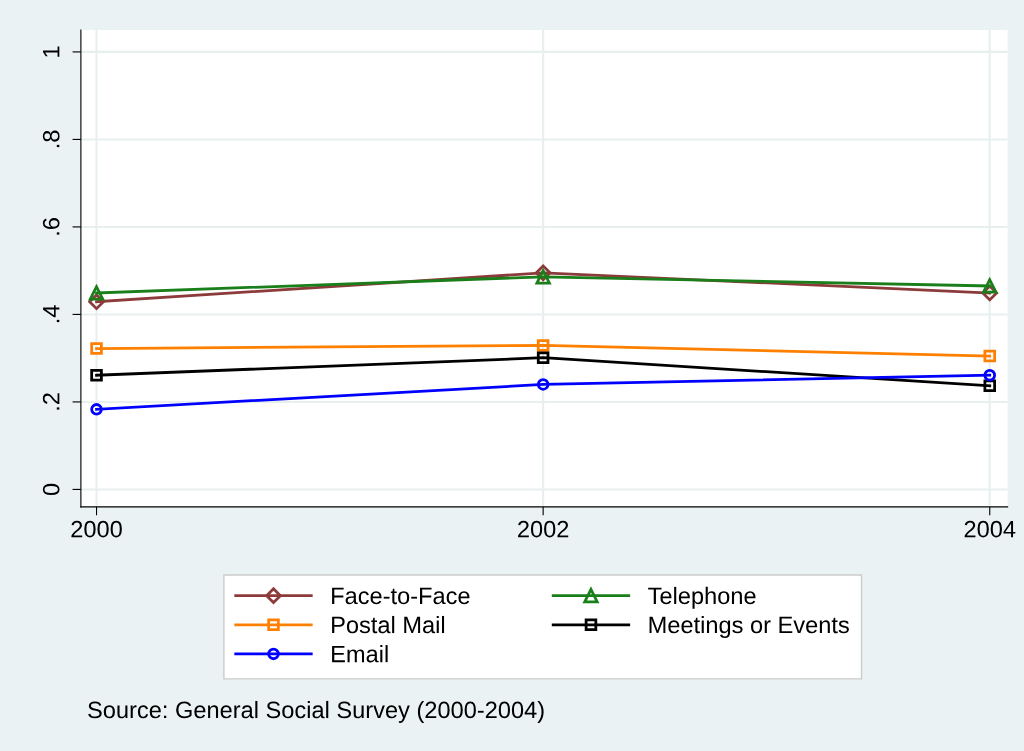 This screenshot has width=1024, height=751. Describe the element at coordinates (51, 139) in the screenshot. I see `y-tick-label: .8` at that location.